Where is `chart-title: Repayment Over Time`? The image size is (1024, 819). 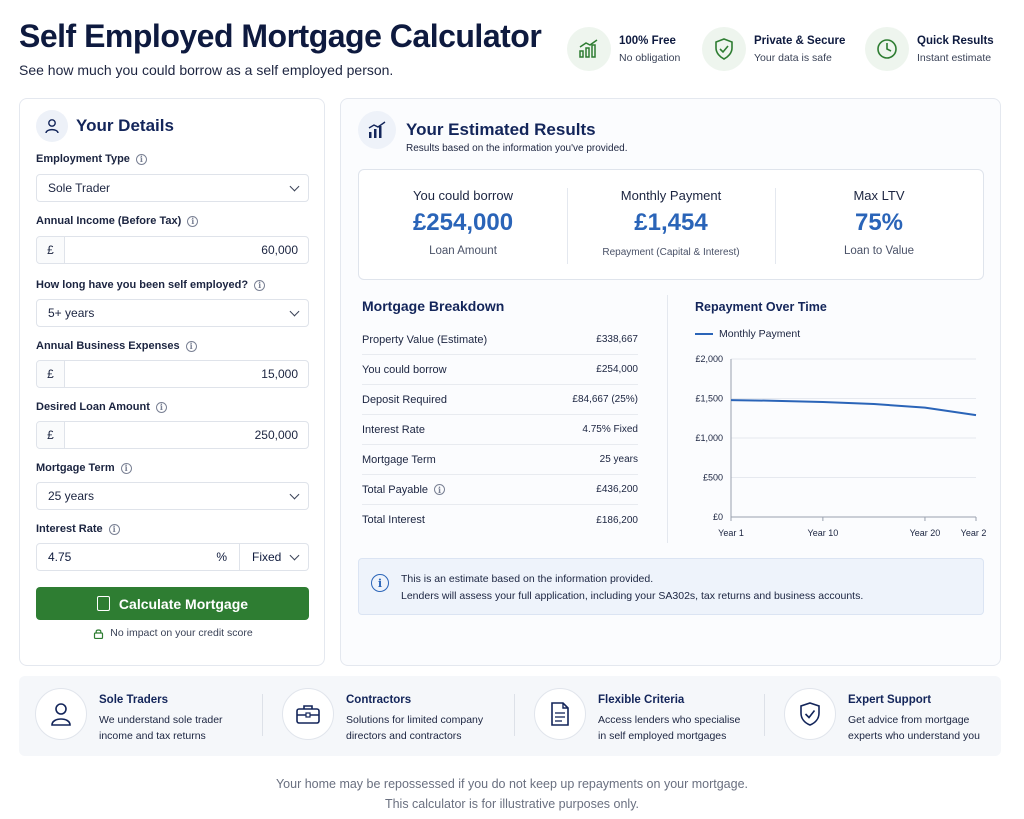
chart-title: Repayment Over Time is located at coordinates (761, 307).